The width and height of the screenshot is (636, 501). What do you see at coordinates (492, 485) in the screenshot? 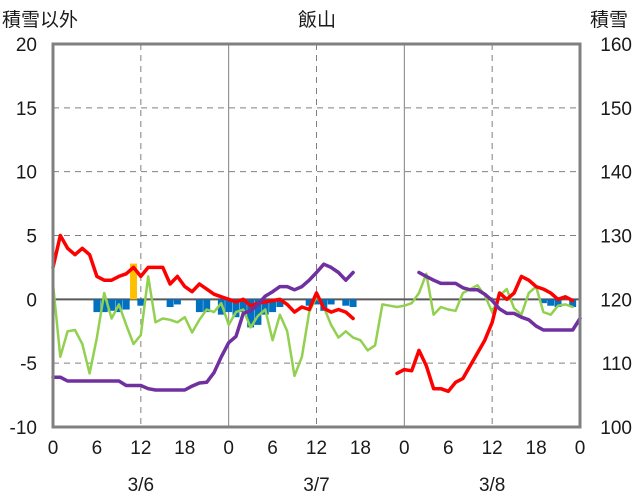
I see `date-label: 3/8` at bounding box center [492, 485].